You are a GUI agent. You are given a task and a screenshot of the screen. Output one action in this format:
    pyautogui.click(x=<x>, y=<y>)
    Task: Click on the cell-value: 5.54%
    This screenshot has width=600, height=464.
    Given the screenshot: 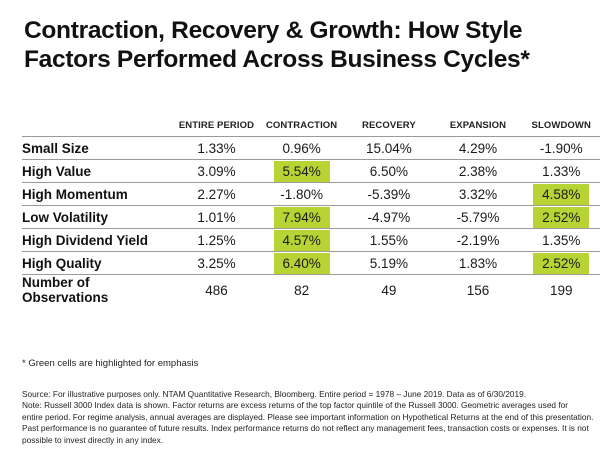 What is the action you would take?
    pyautogui.click(x=301, y=171)
    